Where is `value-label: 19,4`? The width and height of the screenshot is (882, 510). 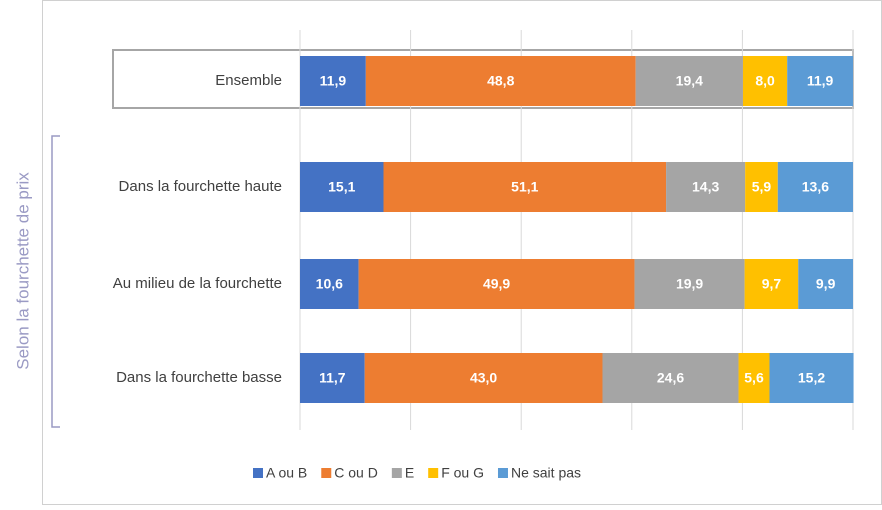 value-label: 19,4 is located at coordinates (689, 81).